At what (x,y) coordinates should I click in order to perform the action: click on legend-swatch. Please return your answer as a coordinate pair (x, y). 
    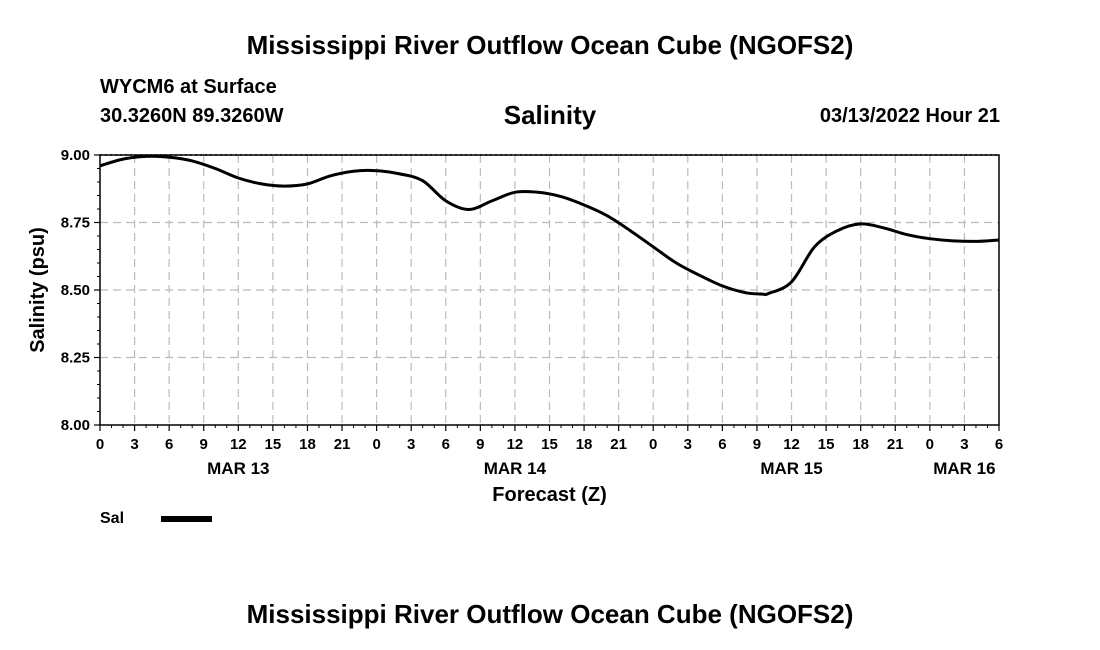
    Looking at the image, I should click on (186, 519).